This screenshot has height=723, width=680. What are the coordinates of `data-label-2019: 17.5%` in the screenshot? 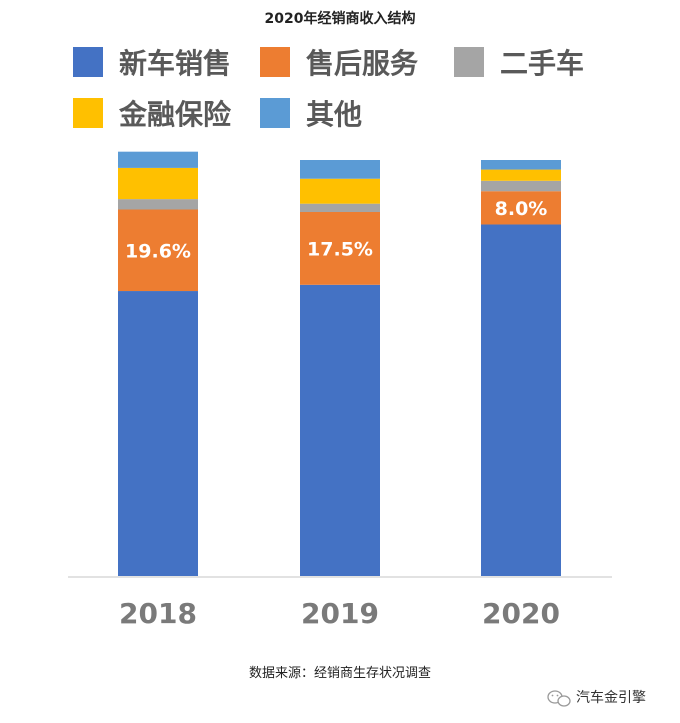 It's located at (340, 249).